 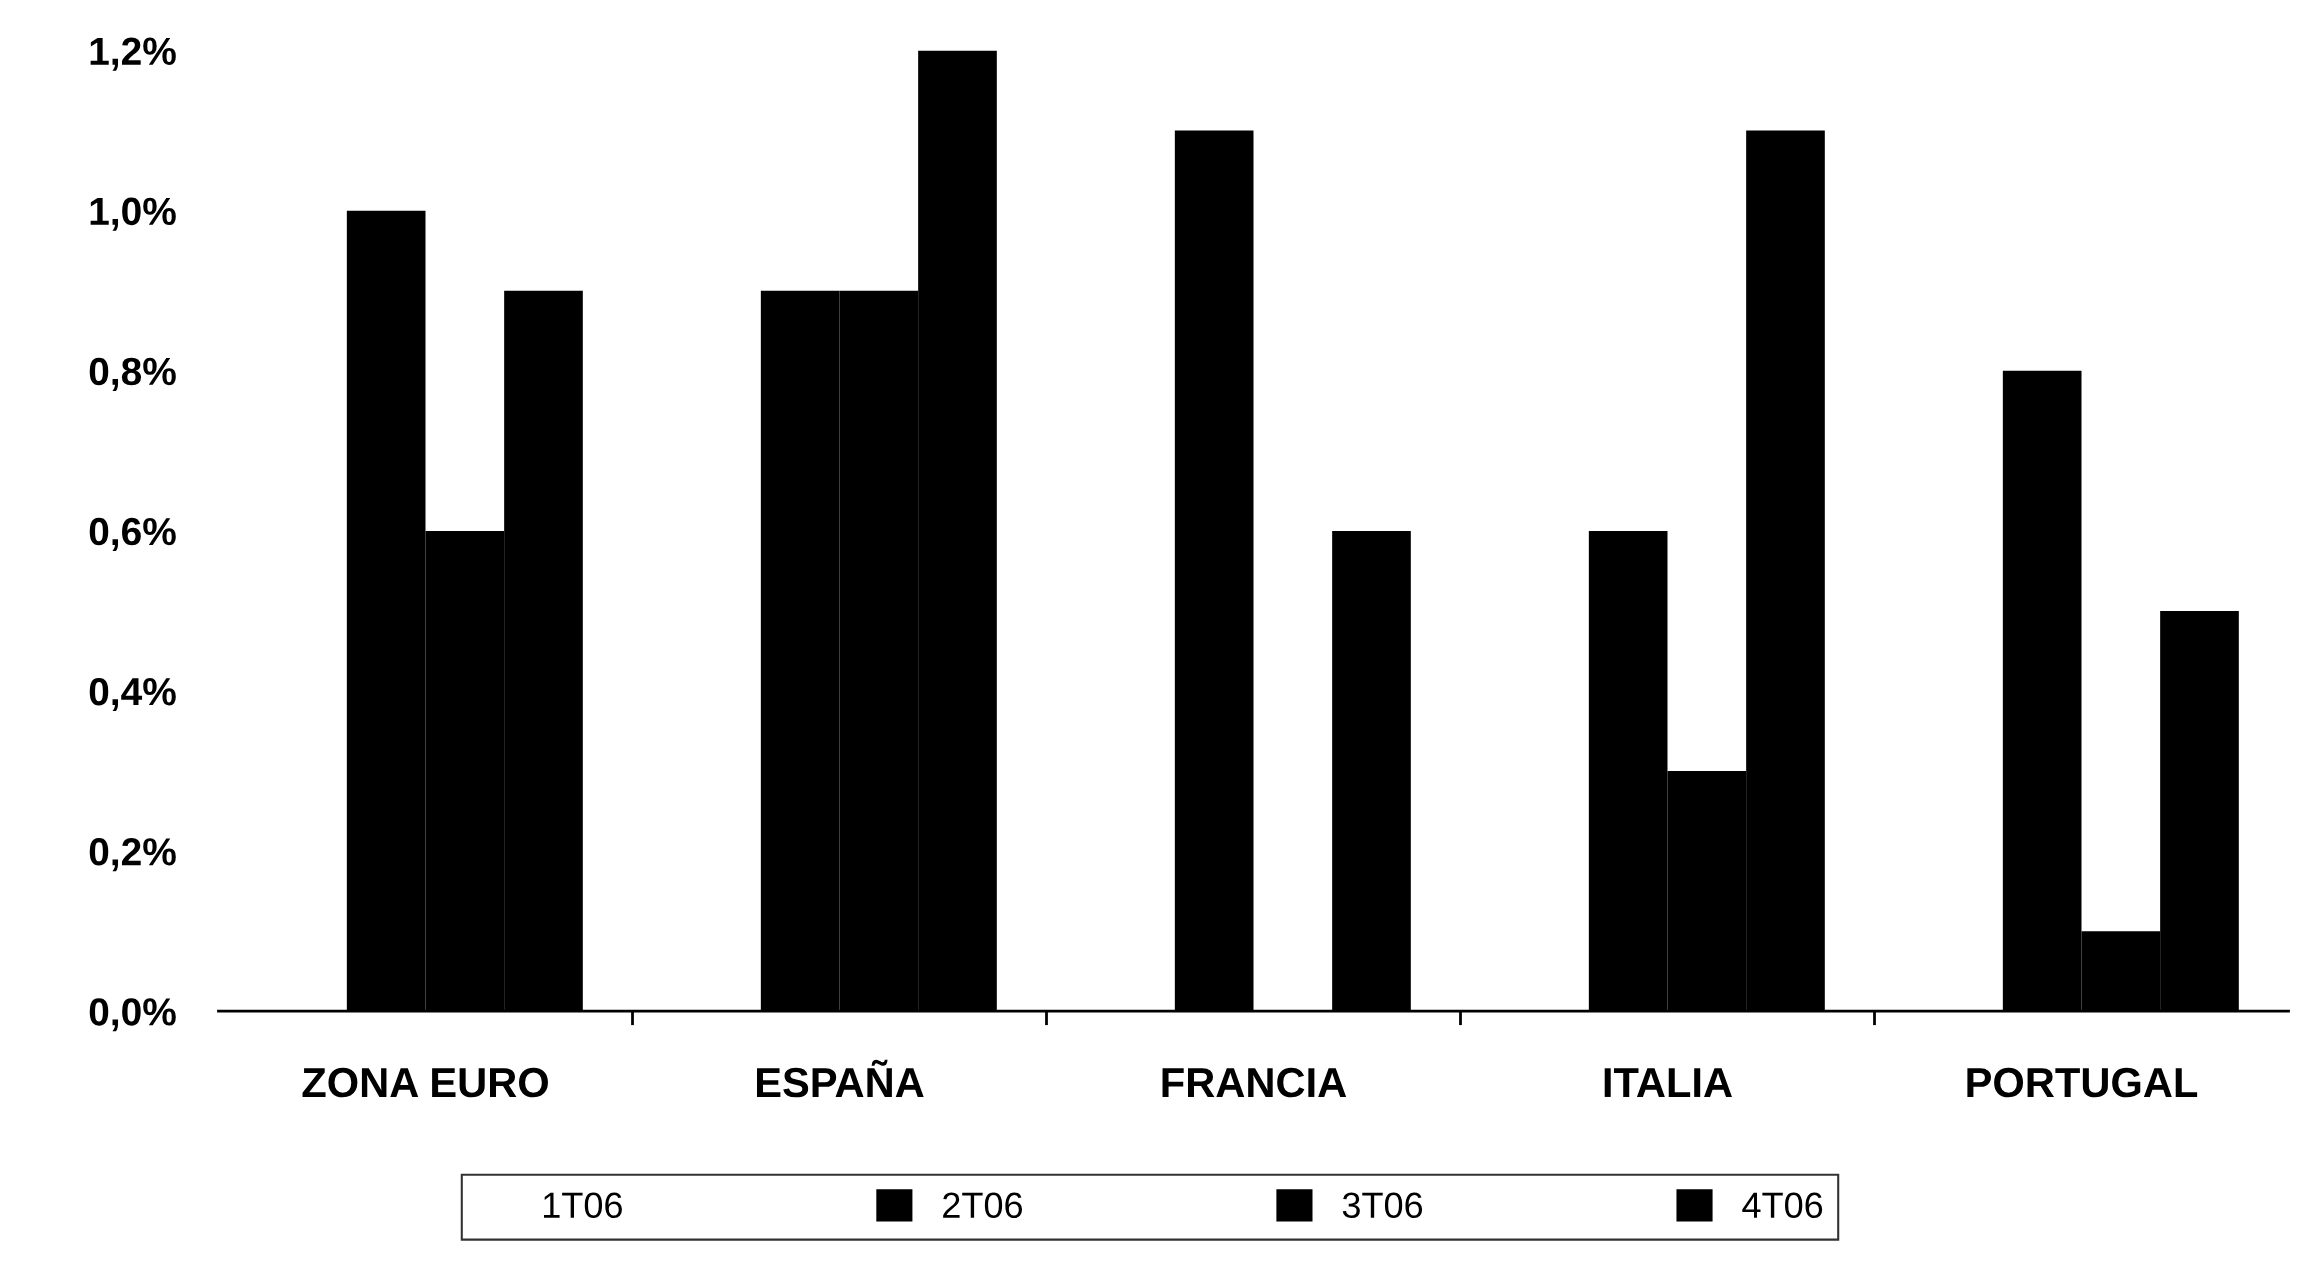 What do you see at coordinates (1668, 1082) in the screenshot?
I see `x-tick-label: ITALIA` at bounding box center [1668, 1082].